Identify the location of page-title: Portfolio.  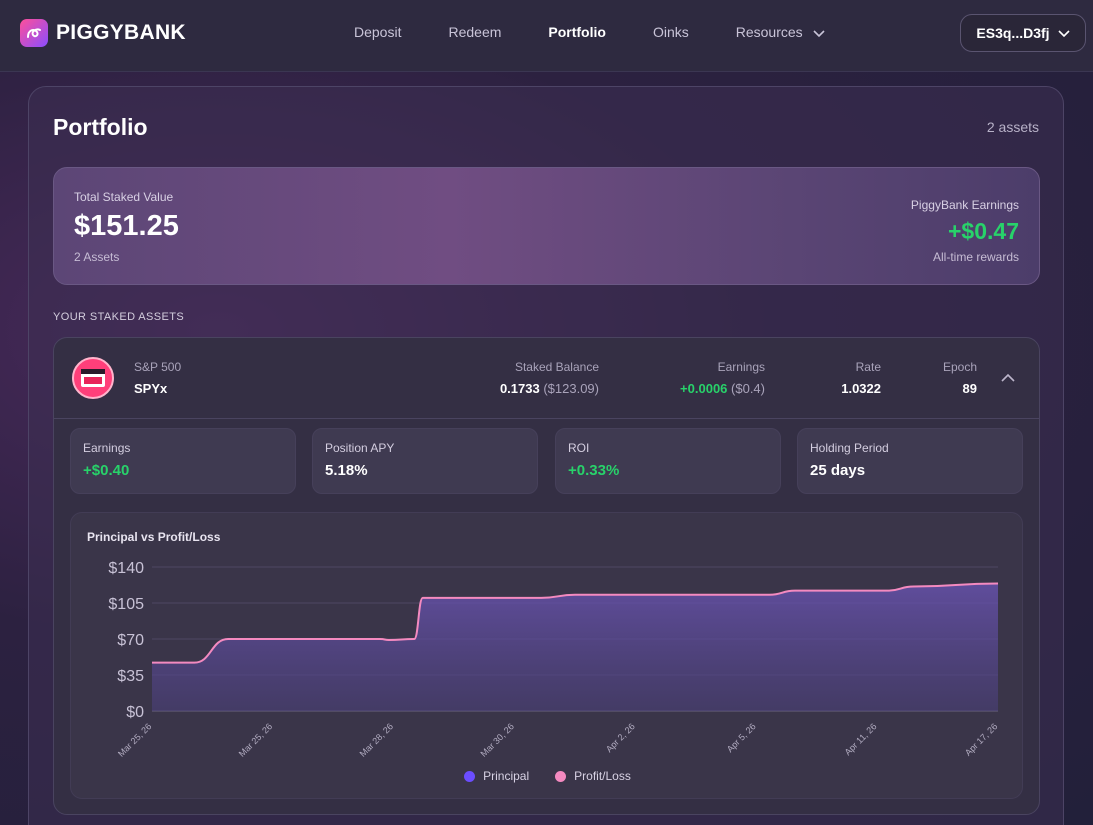
(100, 127).